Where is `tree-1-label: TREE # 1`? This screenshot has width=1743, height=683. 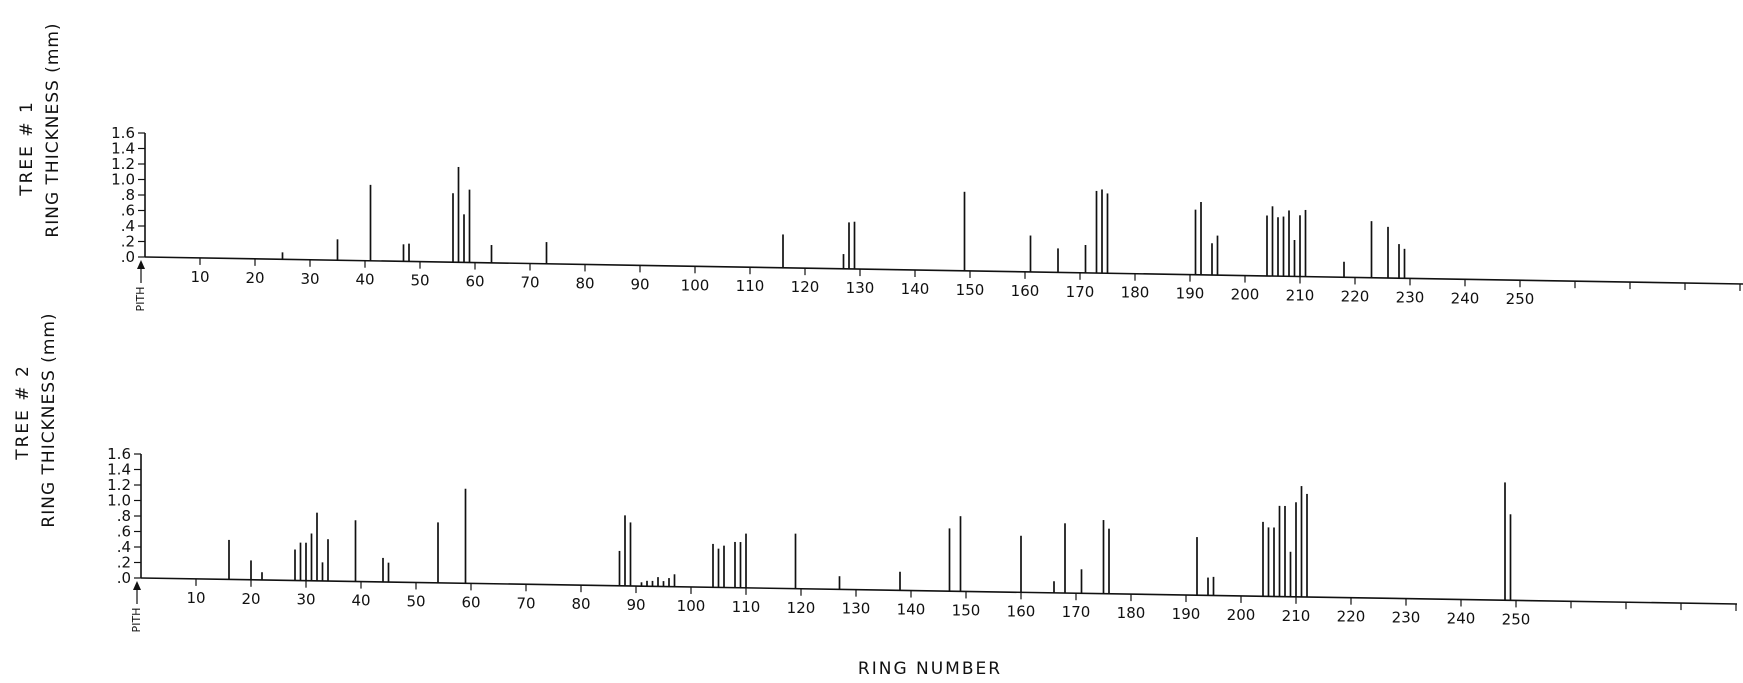
tree-1-label: TREE # 1 is located at coordinates (27, 148).